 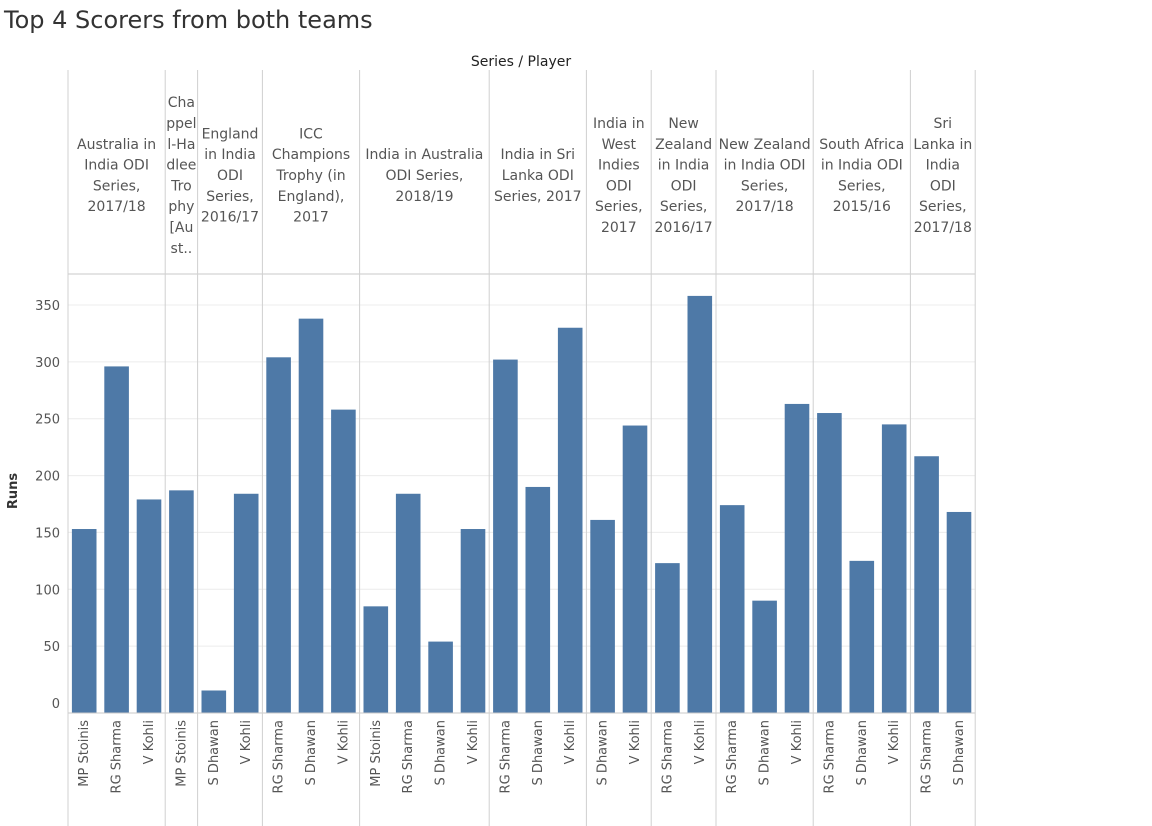 I want to click on column-header: Series / Player, so click(x=521, y=62).